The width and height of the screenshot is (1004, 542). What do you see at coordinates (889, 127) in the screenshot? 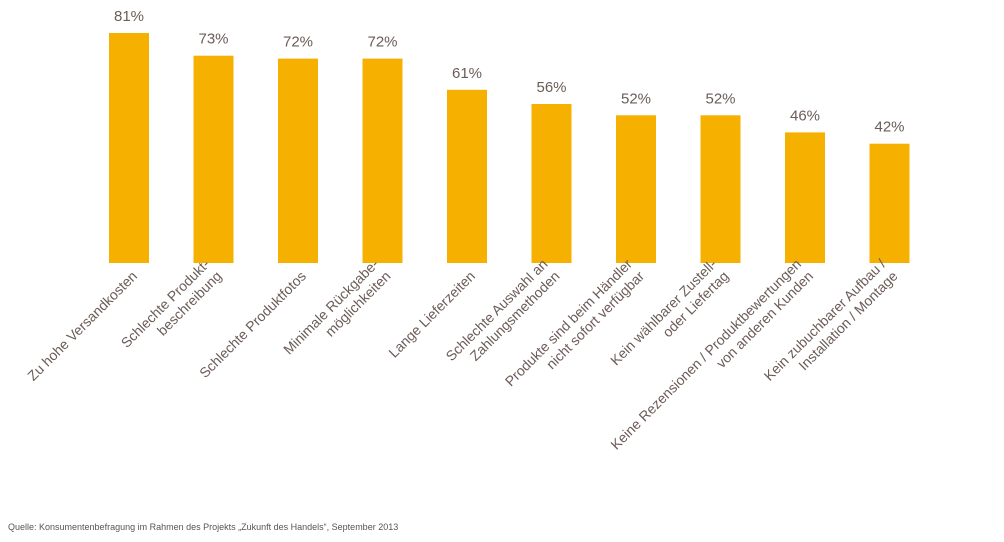
I see `bar-value-label: 42%` at bounding box center [889, 127].